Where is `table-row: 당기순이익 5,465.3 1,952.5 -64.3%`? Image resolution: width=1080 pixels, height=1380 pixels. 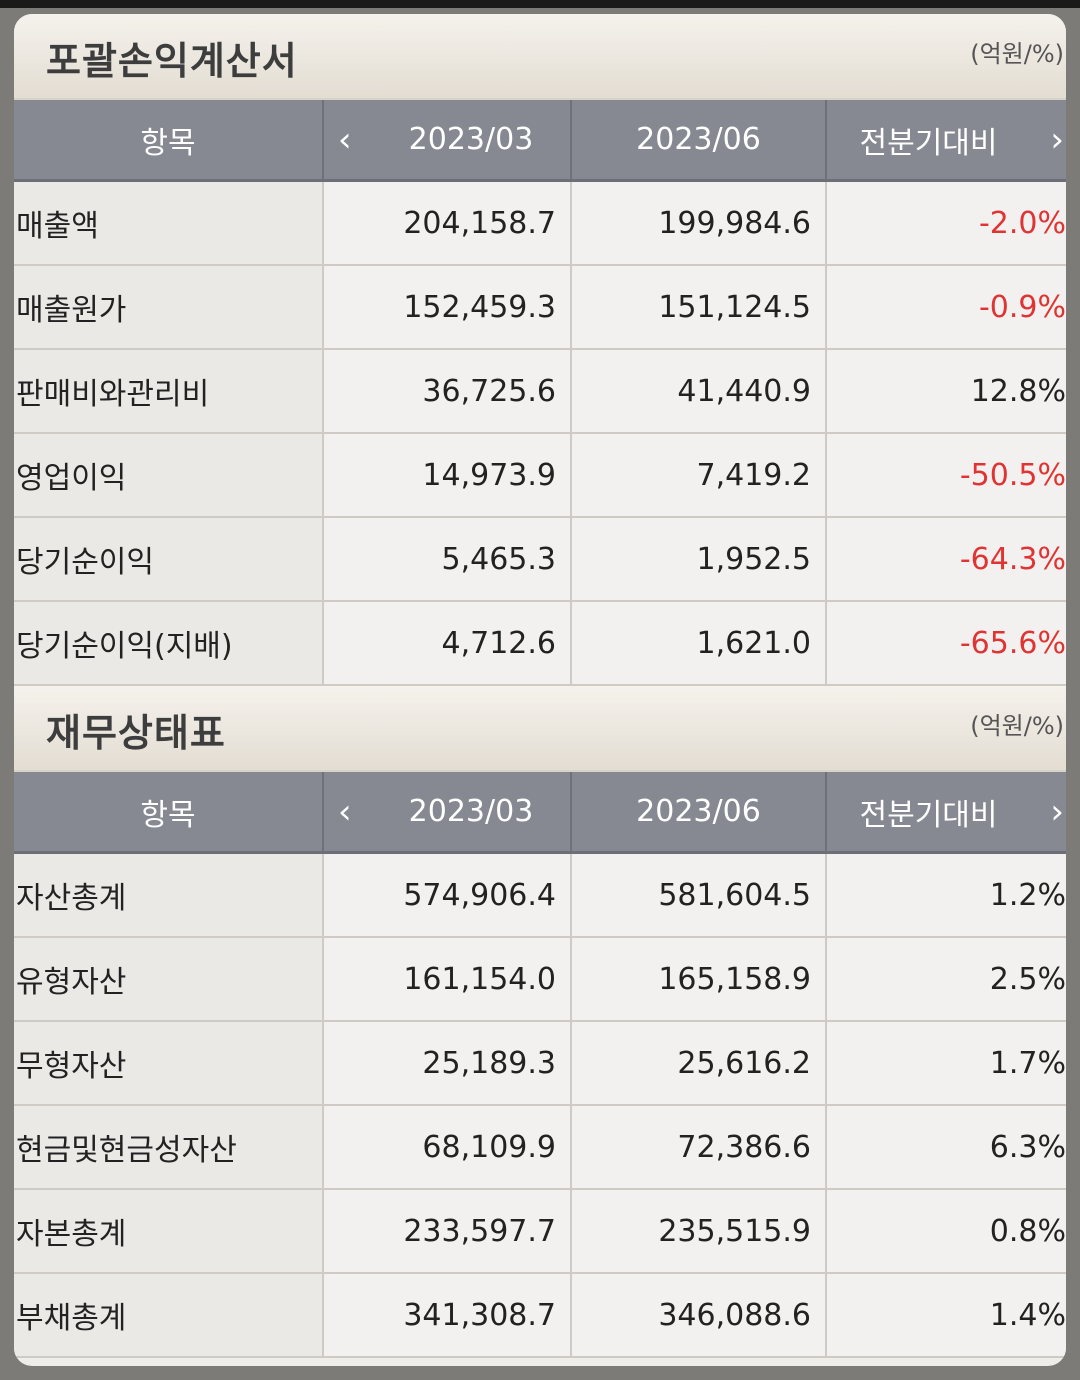
table-row: 당기순이익 5,465.3 1,952.5 -64.3% is located at coordinates (540, 560).